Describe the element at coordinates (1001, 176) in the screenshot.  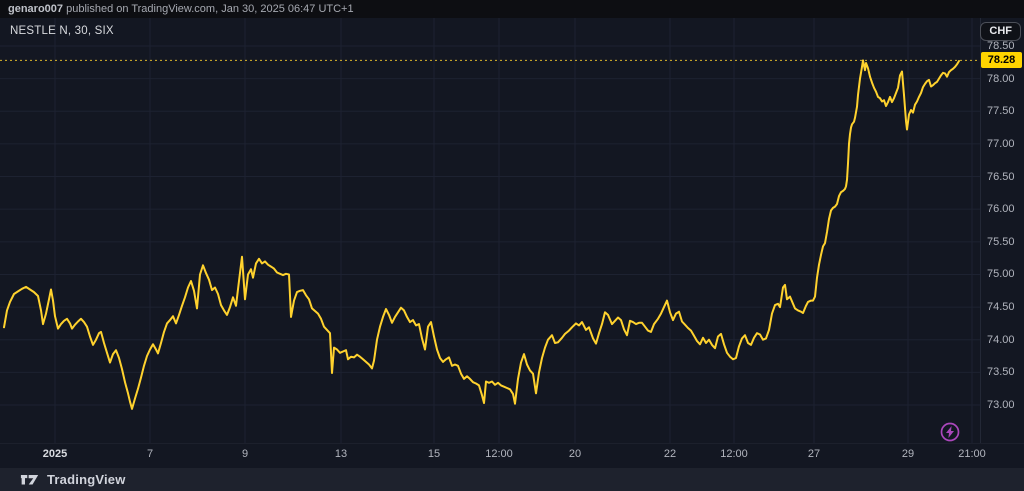
I see `price-tick-label: 76.50` at that location.